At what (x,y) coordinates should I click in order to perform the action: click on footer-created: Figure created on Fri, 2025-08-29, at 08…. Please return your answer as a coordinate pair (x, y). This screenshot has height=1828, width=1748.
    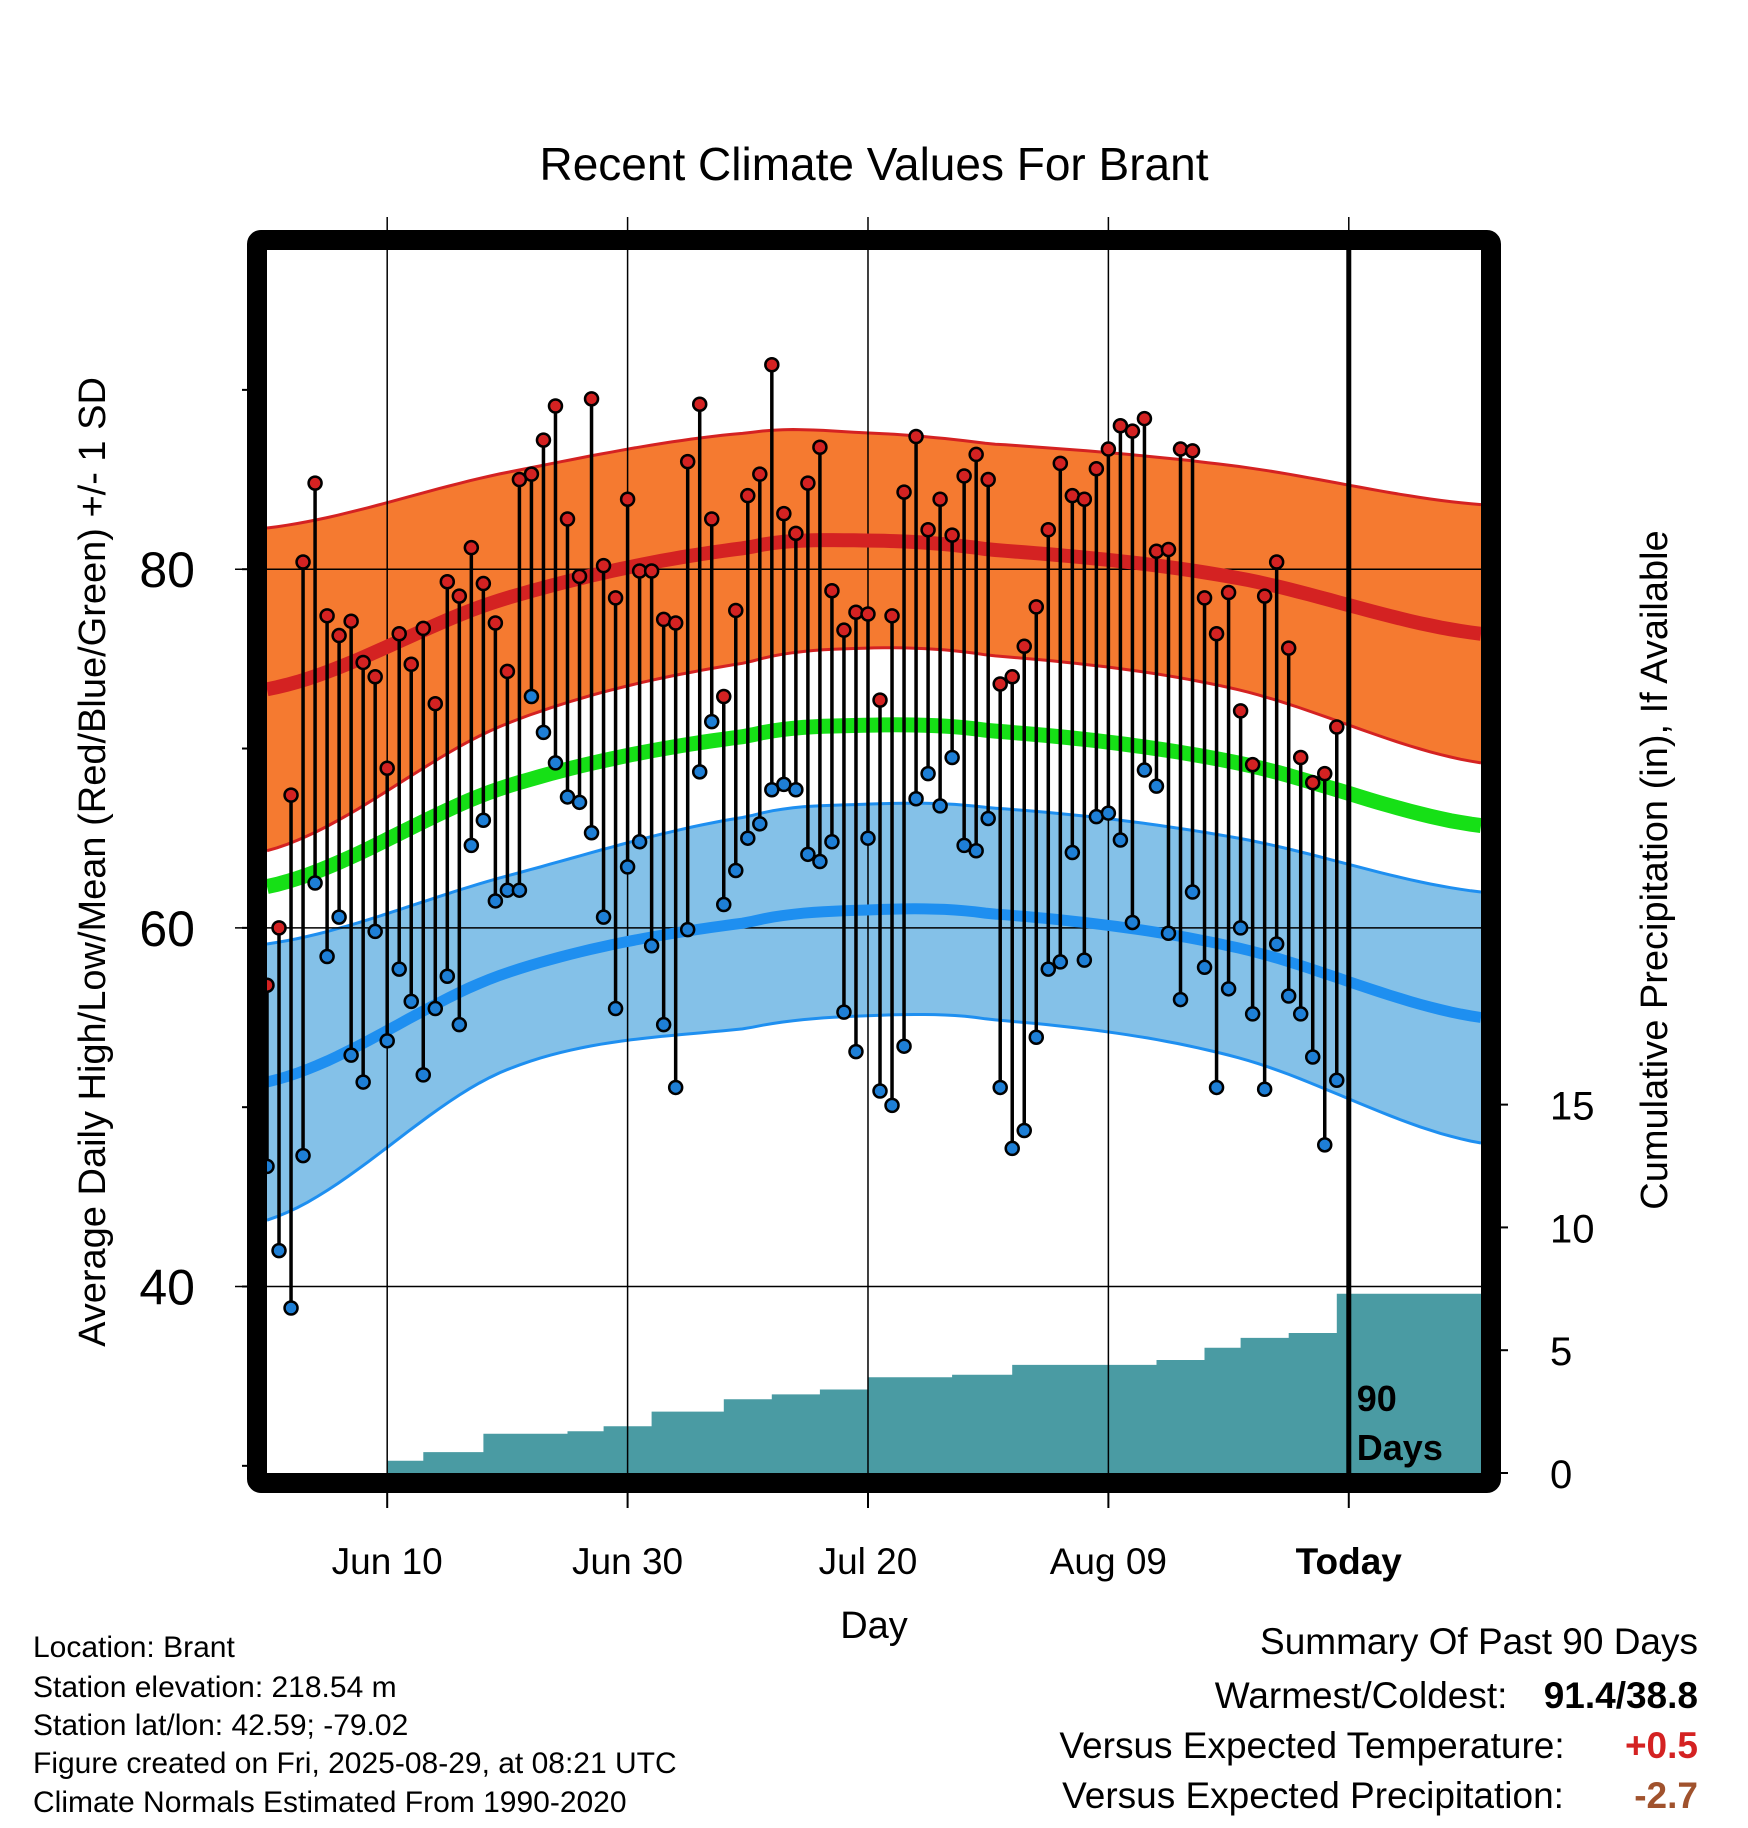
    Looking at the image, I should click on (355, 1763).